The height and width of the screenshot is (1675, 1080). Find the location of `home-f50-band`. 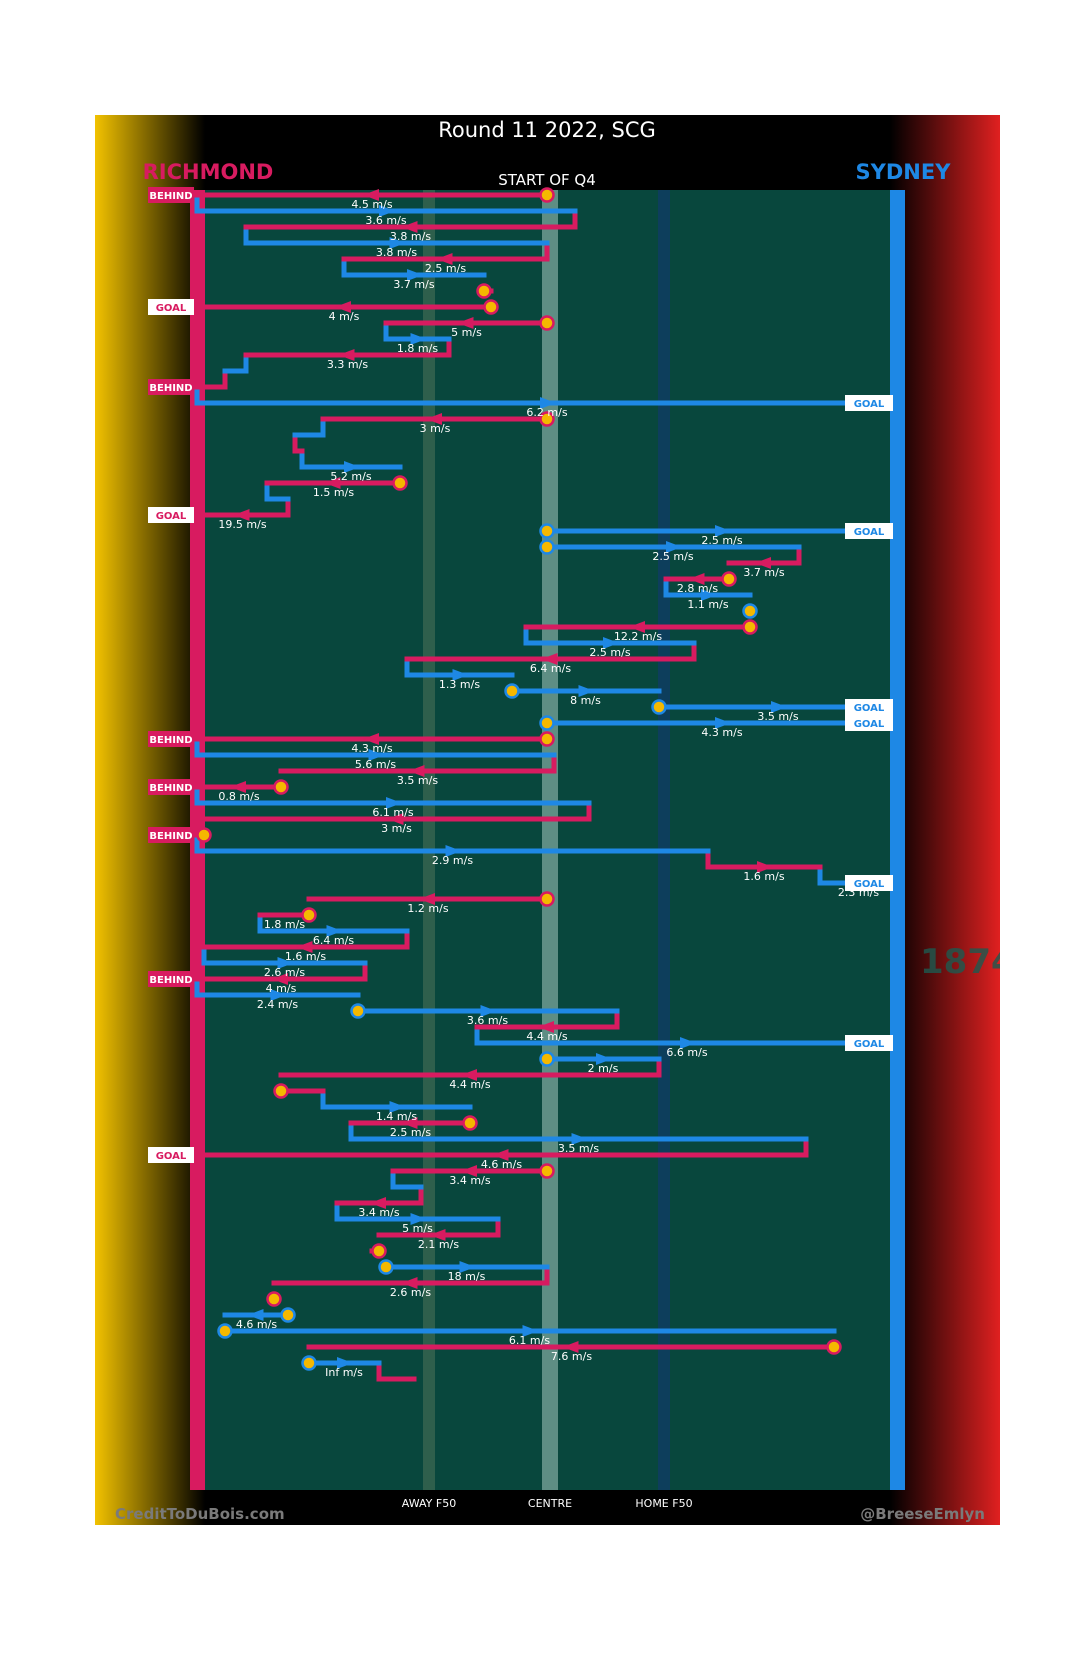

home-f50-band is located at coordinates (664, 840).